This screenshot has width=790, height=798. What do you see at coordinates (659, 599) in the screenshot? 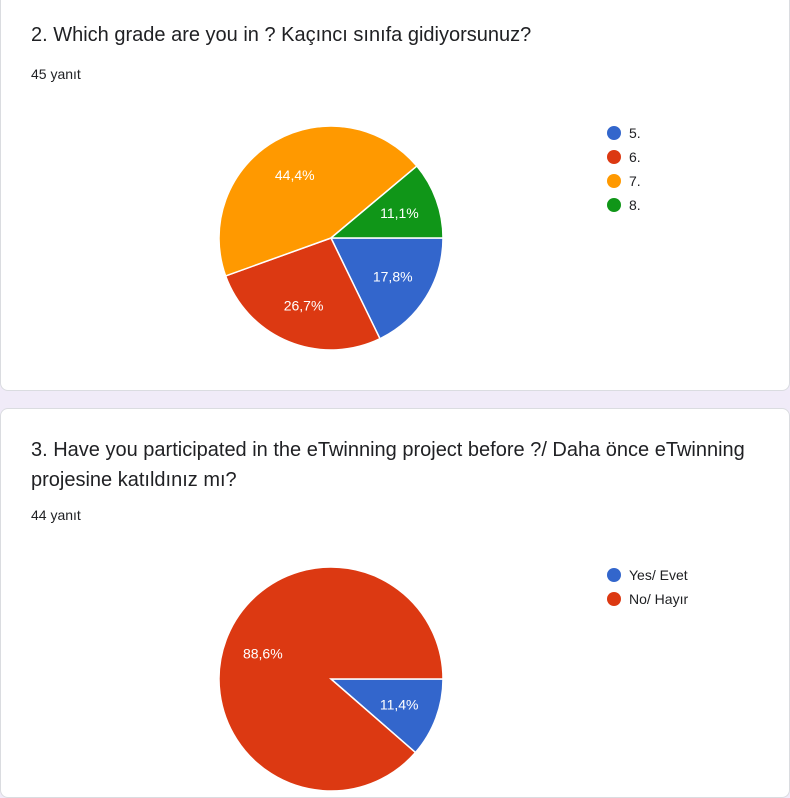
I see `legend-label: No/ Hayır` at bounding box center [659, 599].